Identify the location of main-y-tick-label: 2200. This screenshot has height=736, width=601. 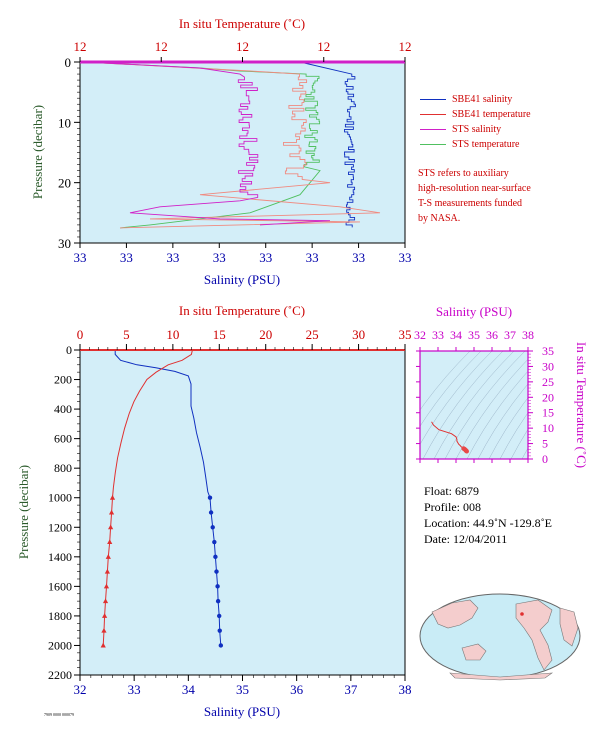
(60, 675).